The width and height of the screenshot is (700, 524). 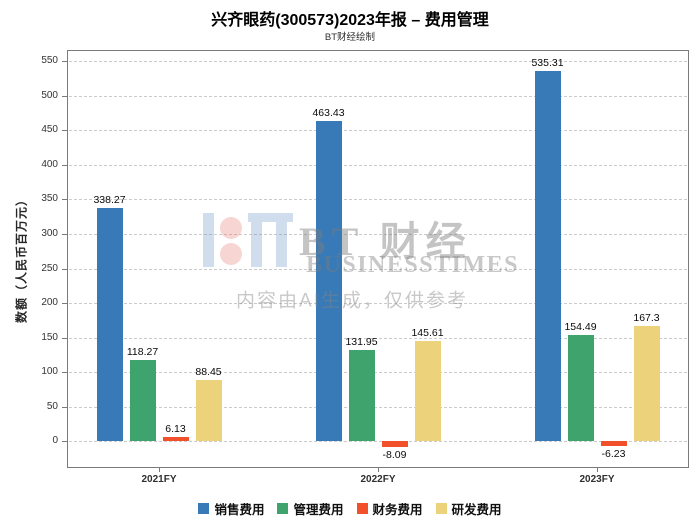 What do you see at coordinates (175, 439) in the screenshot?
I see `bar-财务费用-2021FY` at bounding box center [175, 439].